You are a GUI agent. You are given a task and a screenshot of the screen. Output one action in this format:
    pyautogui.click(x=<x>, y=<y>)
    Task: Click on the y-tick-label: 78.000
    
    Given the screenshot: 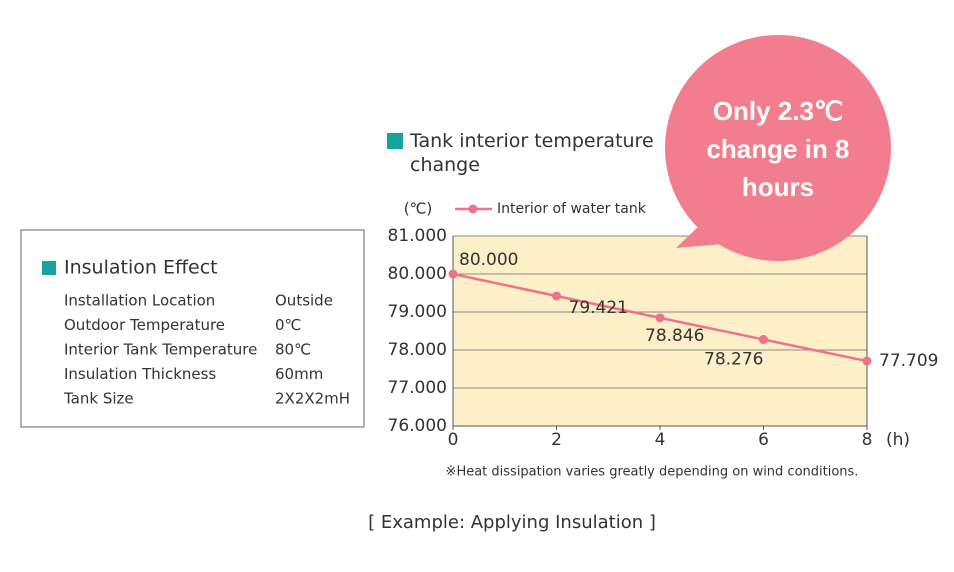 What is the action you would take?
    pyautogui.click(x=417, y=350)
    